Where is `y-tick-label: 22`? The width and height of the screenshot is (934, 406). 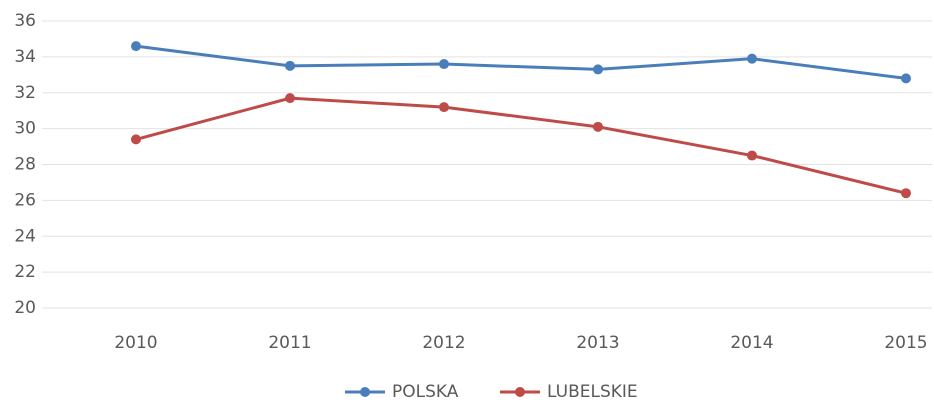 y-tick-label: 22 is located at coordinates (25, 272).